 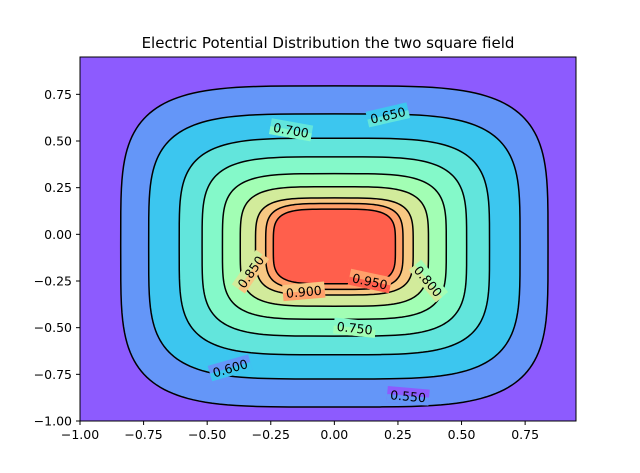 What do you see at coordinates (58, 187) in the screenshot?
I see `y-tick-label: 0.25` at bounding box center [58, 187].